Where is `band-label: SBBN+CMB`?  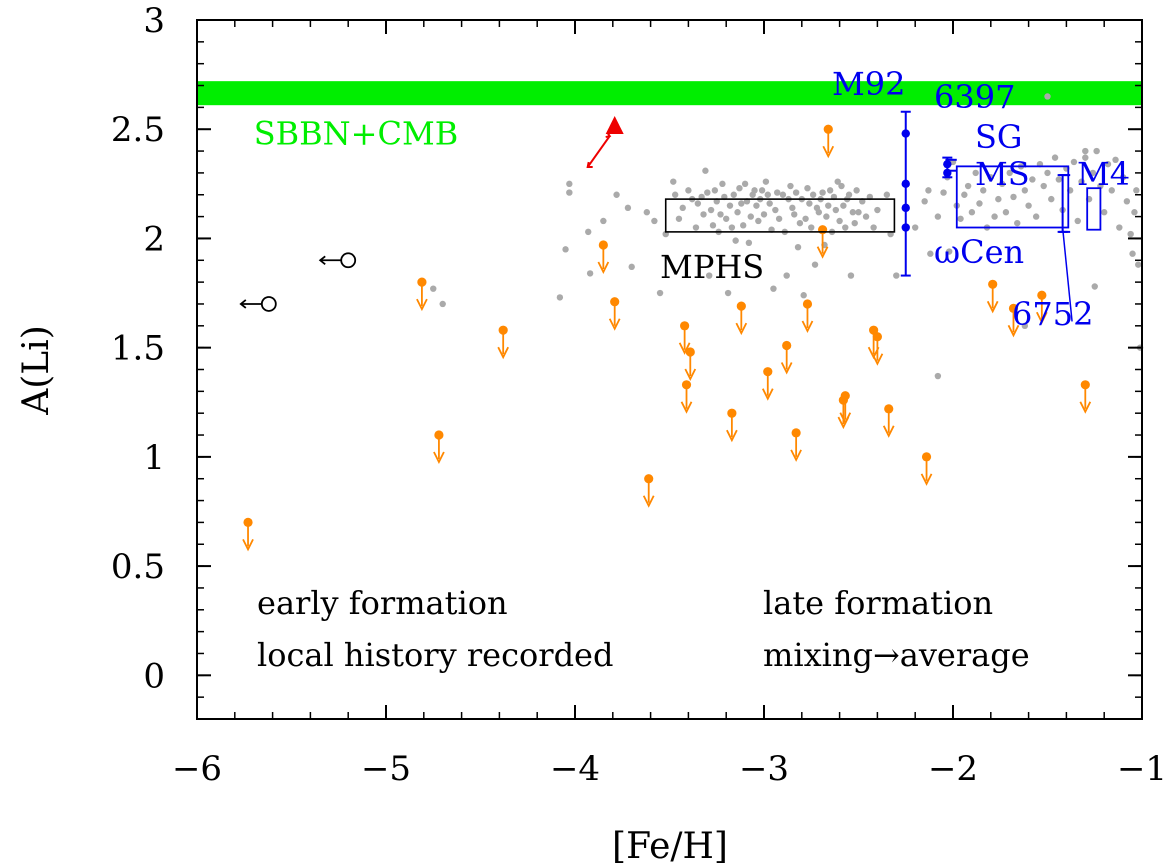 band-label: SBBN+CMB is located at coordinates (356, 134).